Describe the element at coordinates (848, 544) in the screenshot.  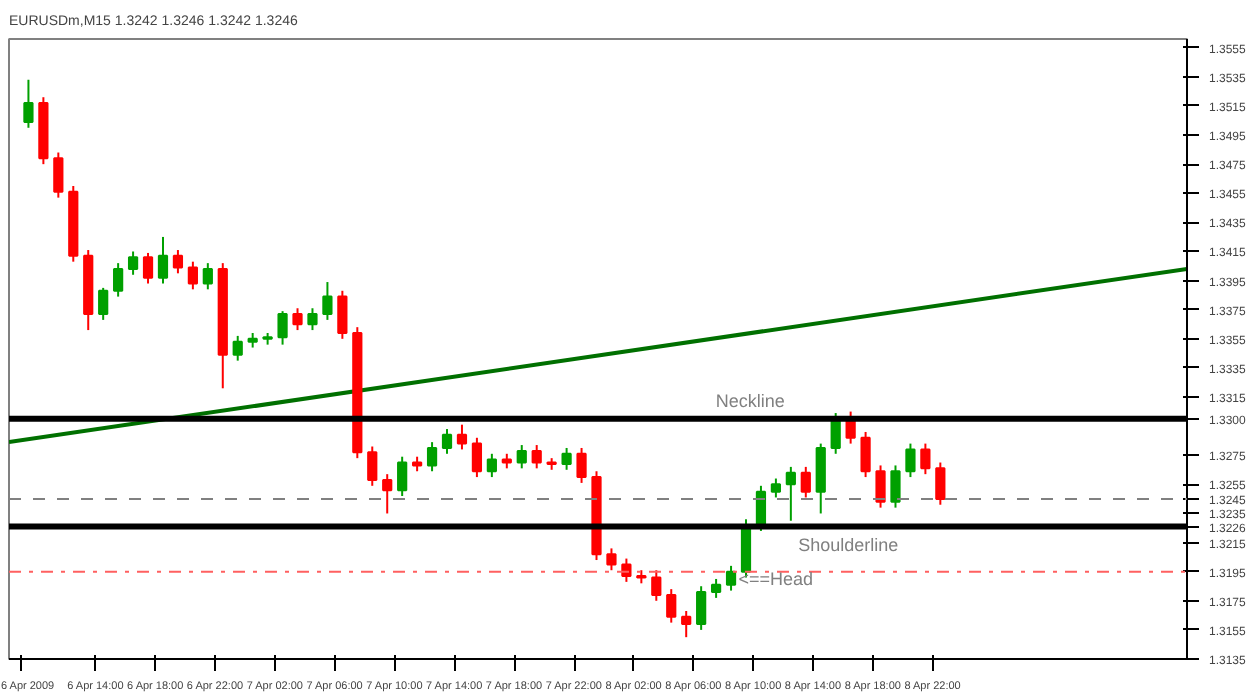
I see `ref-line-label: Shoulderline` at that location.